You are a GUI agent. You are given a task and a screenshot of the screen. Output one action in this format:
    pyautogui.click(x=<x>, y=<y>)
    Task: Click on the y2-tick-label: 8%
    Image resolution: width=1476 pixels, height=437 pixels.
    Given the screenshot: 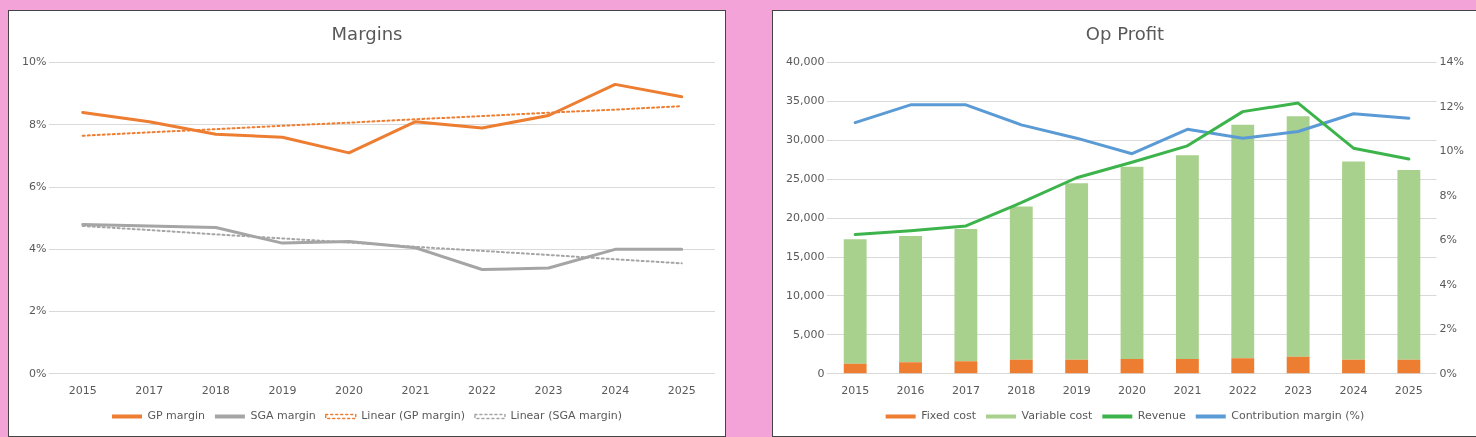 What is the action you would take?
    pyautogui.click(x=1448, y=195)
    